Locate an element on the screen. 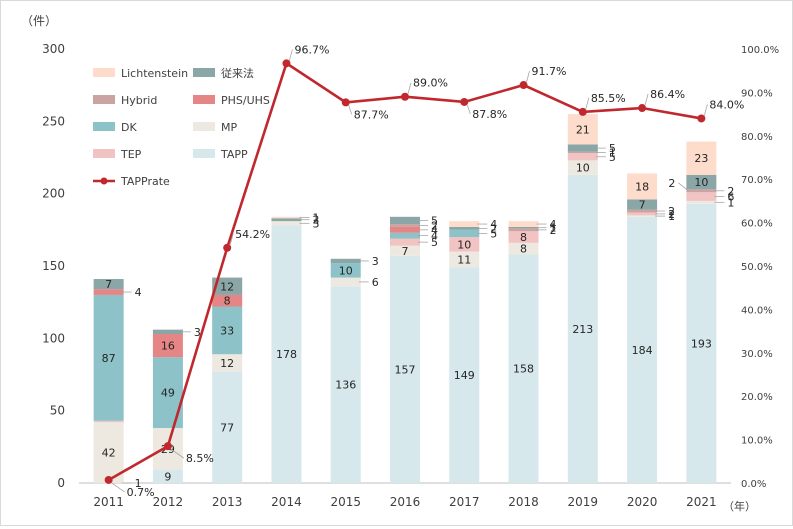 Image resolution: width=793 pixels, height=529 pixels. data-label: 49 is located at coordinates (168, 393).